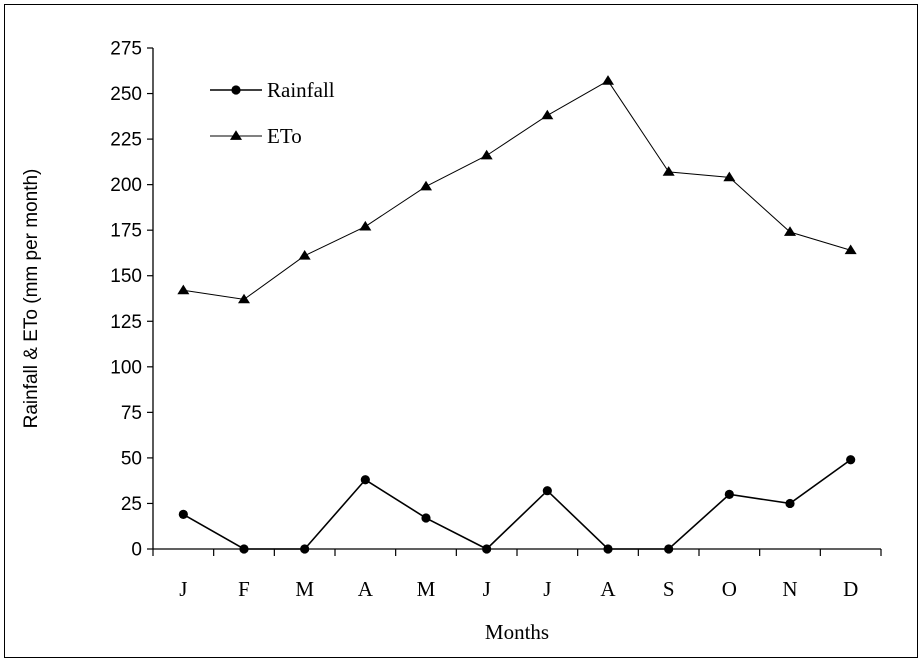 Image resolution: width=923 pixels, height=662 pixels. Describe the element at coordinates (126, 231) in the screenshot. I see `y-tick-label: 175` at that location.